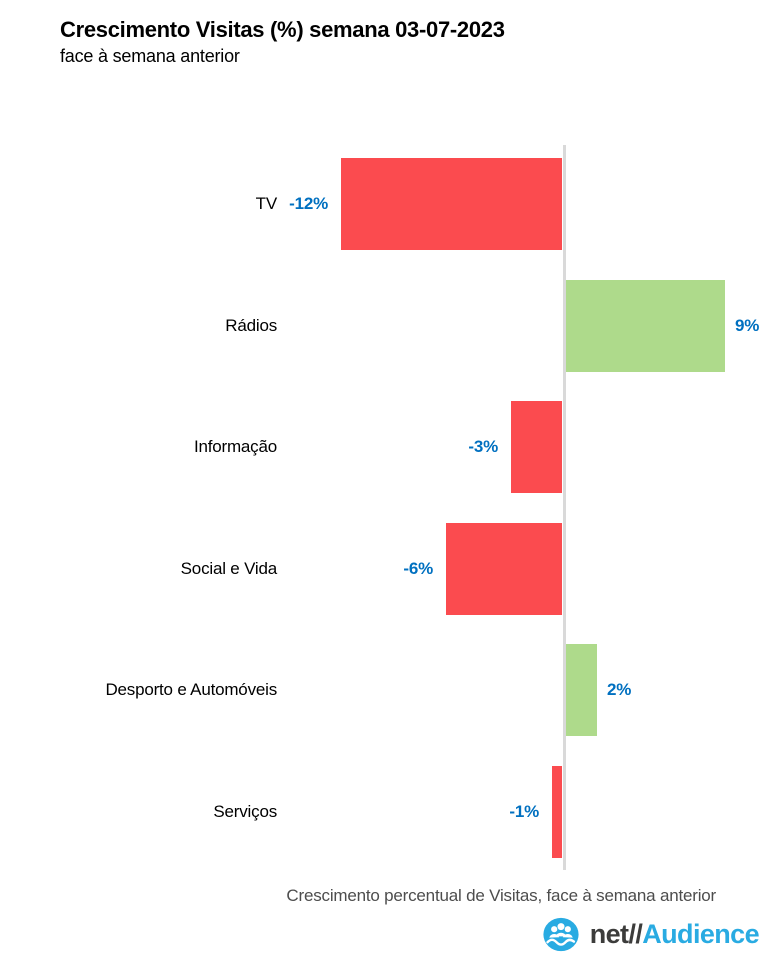 This screenshot has width=776, height=965. I want to click on category-label: Desporto e Automóveis, so click(191, 689).